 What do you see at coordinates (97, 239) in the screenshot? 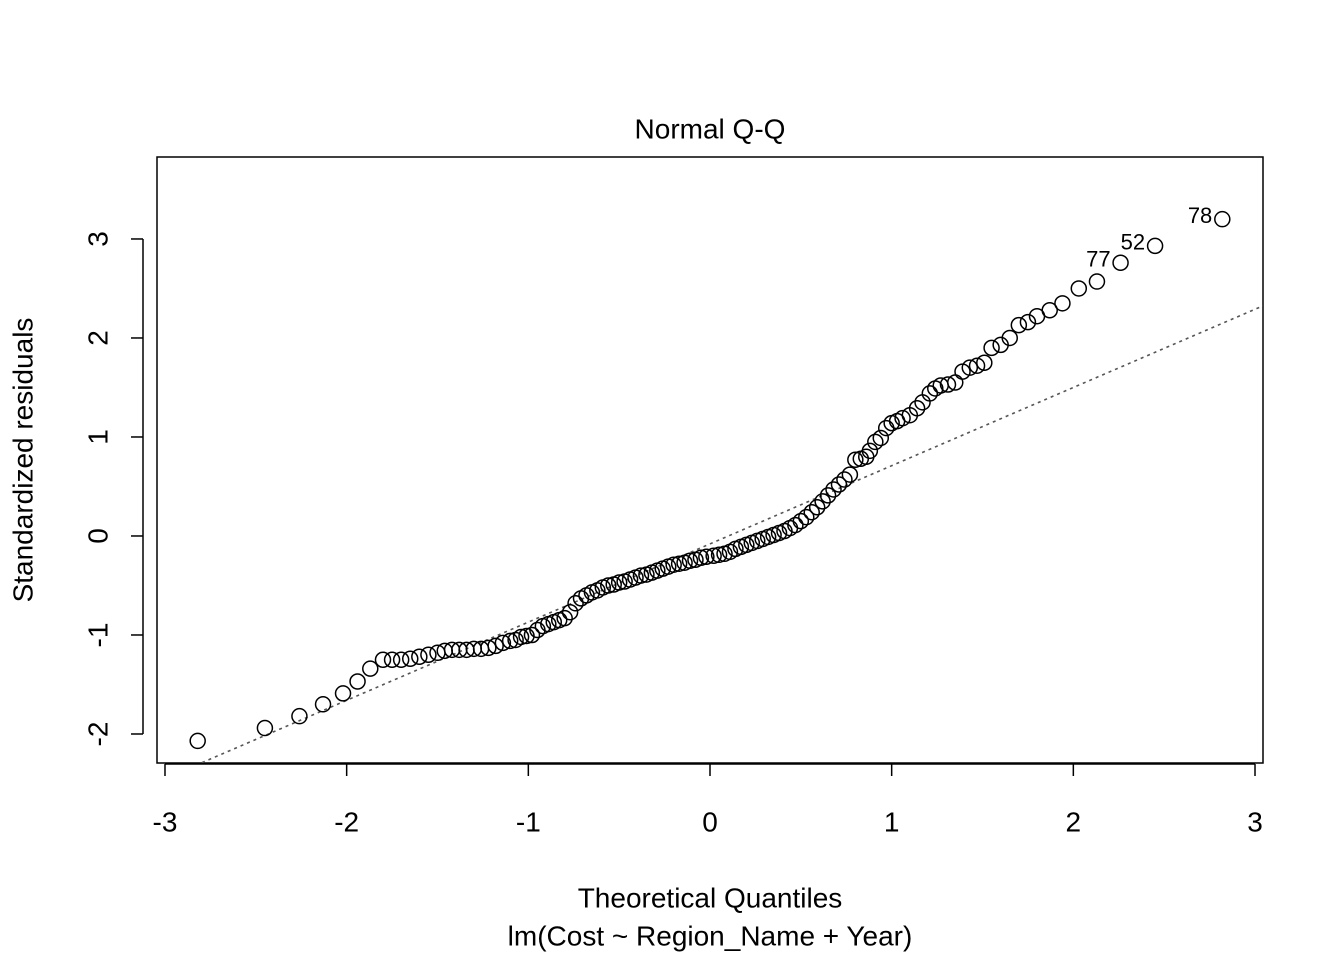
I see `y-tick-label: 3` at bounding box center [97, 239].